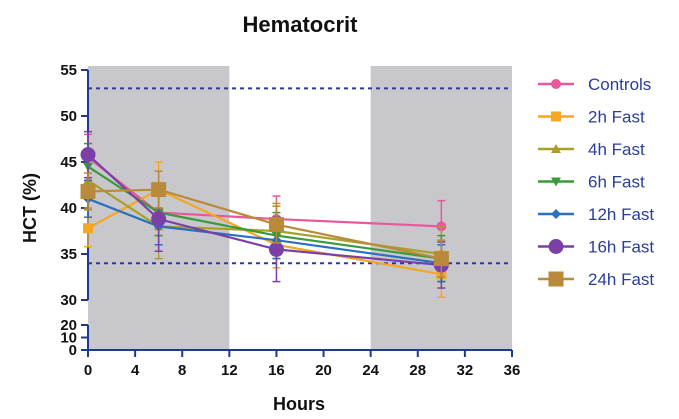  I want to click on legend-marker-2h-fast, so click(556, 116).